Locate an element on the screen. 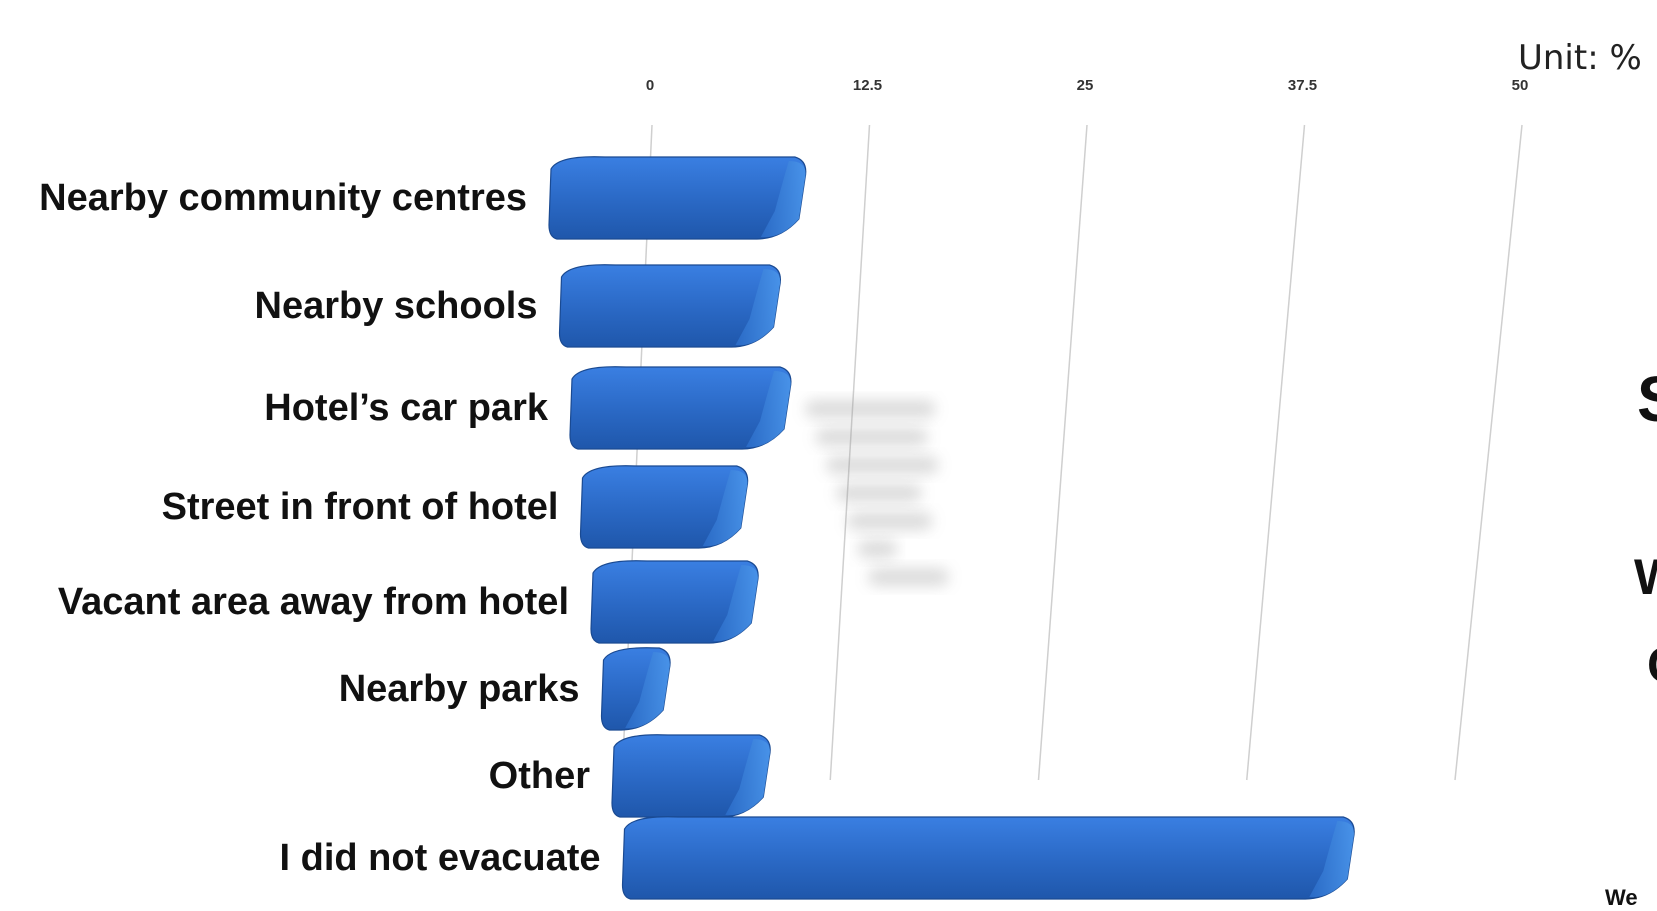 This screenshot has height=911, width=1657. x-axis-ticks: 0 12.5 25 37.5 50 is located at coordinates (1087, 85).